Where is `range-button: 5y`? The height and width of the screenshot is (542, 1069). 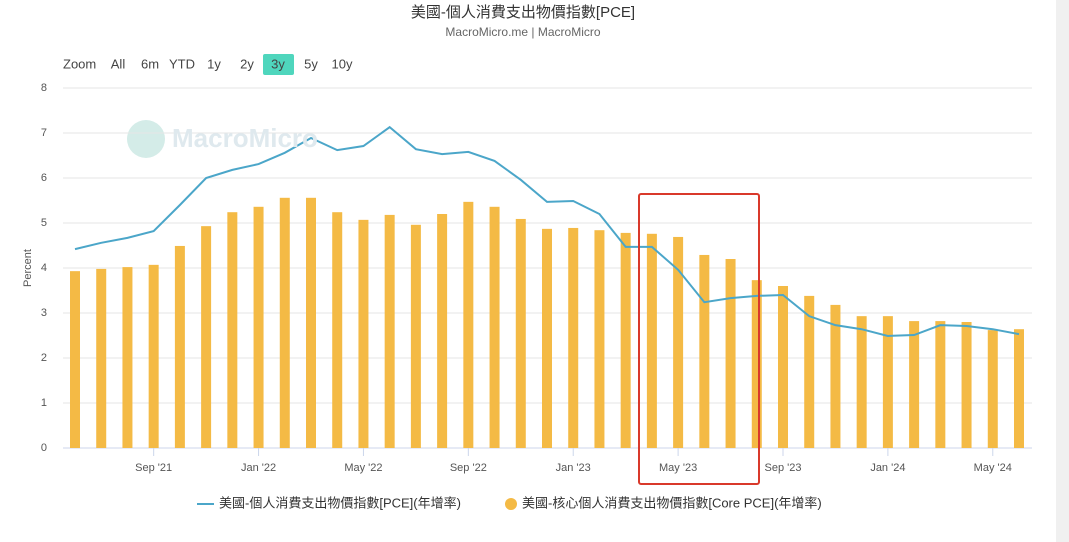 range-button: 5y is located at coordinates (311, 63).